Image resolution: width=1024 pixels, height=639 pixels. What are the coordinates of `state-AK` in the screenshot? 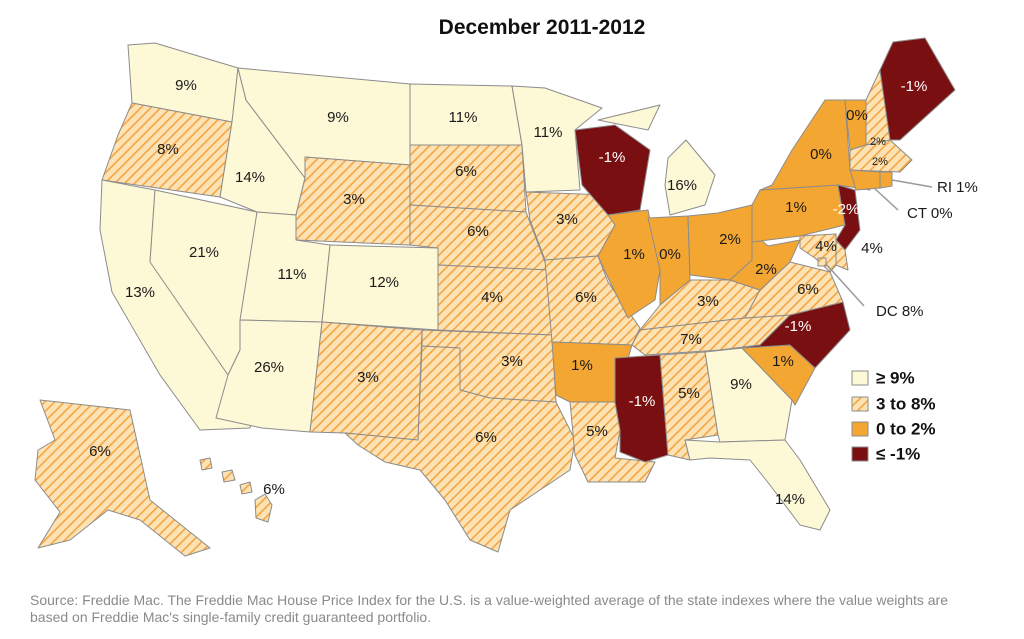 It's located at (122, 478).